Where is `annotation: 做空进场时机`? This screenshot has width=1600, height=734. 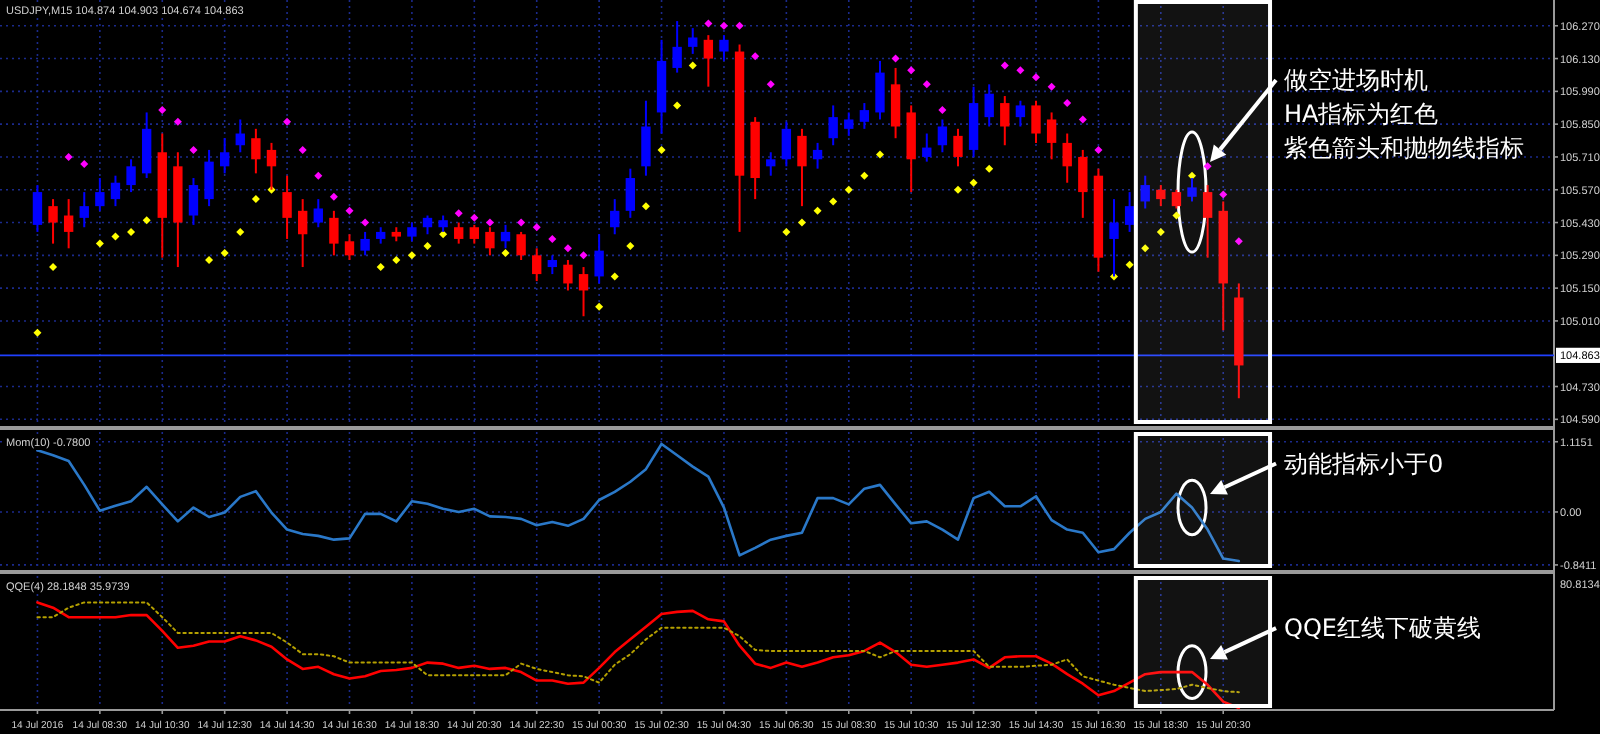
annotation: 做空进场时机 is located at coordinates (1356, 80).